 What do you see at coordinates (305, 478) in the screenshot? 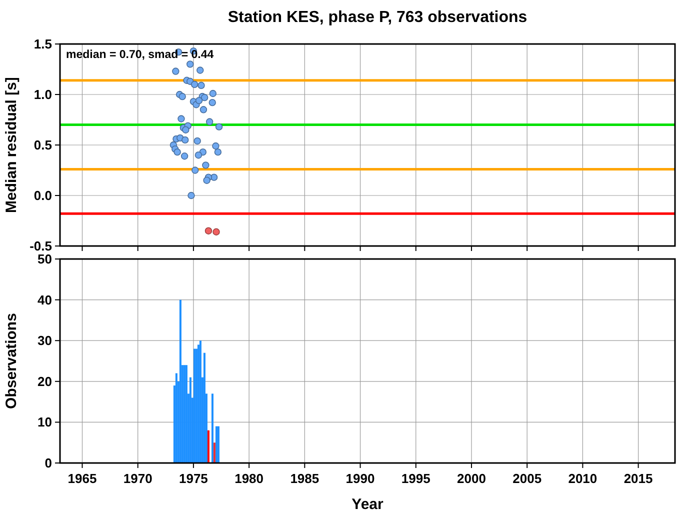
I see `x-tick-label: 1985` at bounding box center [305, 478].